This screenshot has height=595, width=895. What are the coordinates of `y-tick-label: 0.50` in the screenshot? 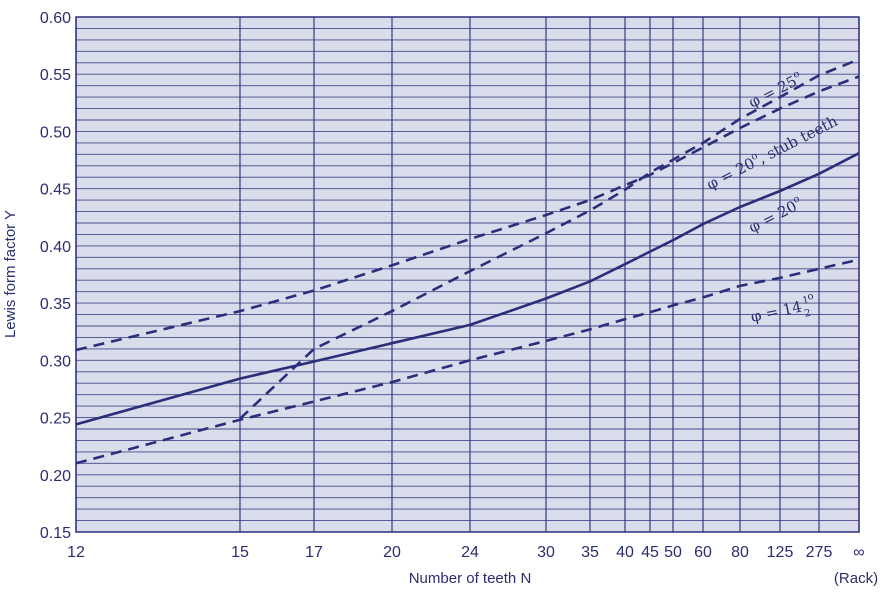 It's located at (55, 132).